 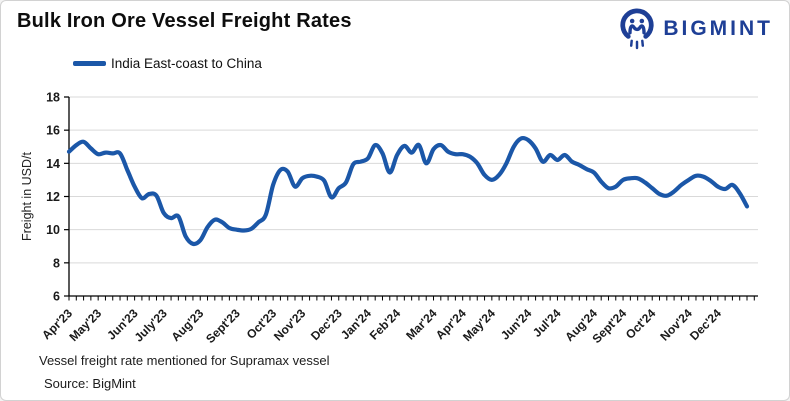 I want to click on source-note: Source: BigMint, so click(x=90, y=383).